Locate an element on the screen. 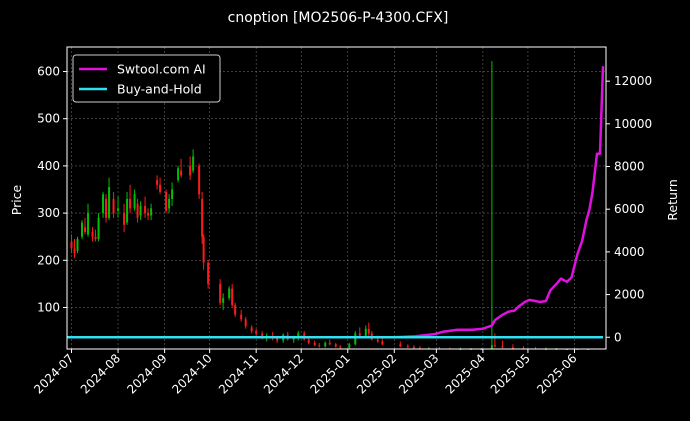  legend-label: Swtool.com AI is located at coordinates (161, 69).